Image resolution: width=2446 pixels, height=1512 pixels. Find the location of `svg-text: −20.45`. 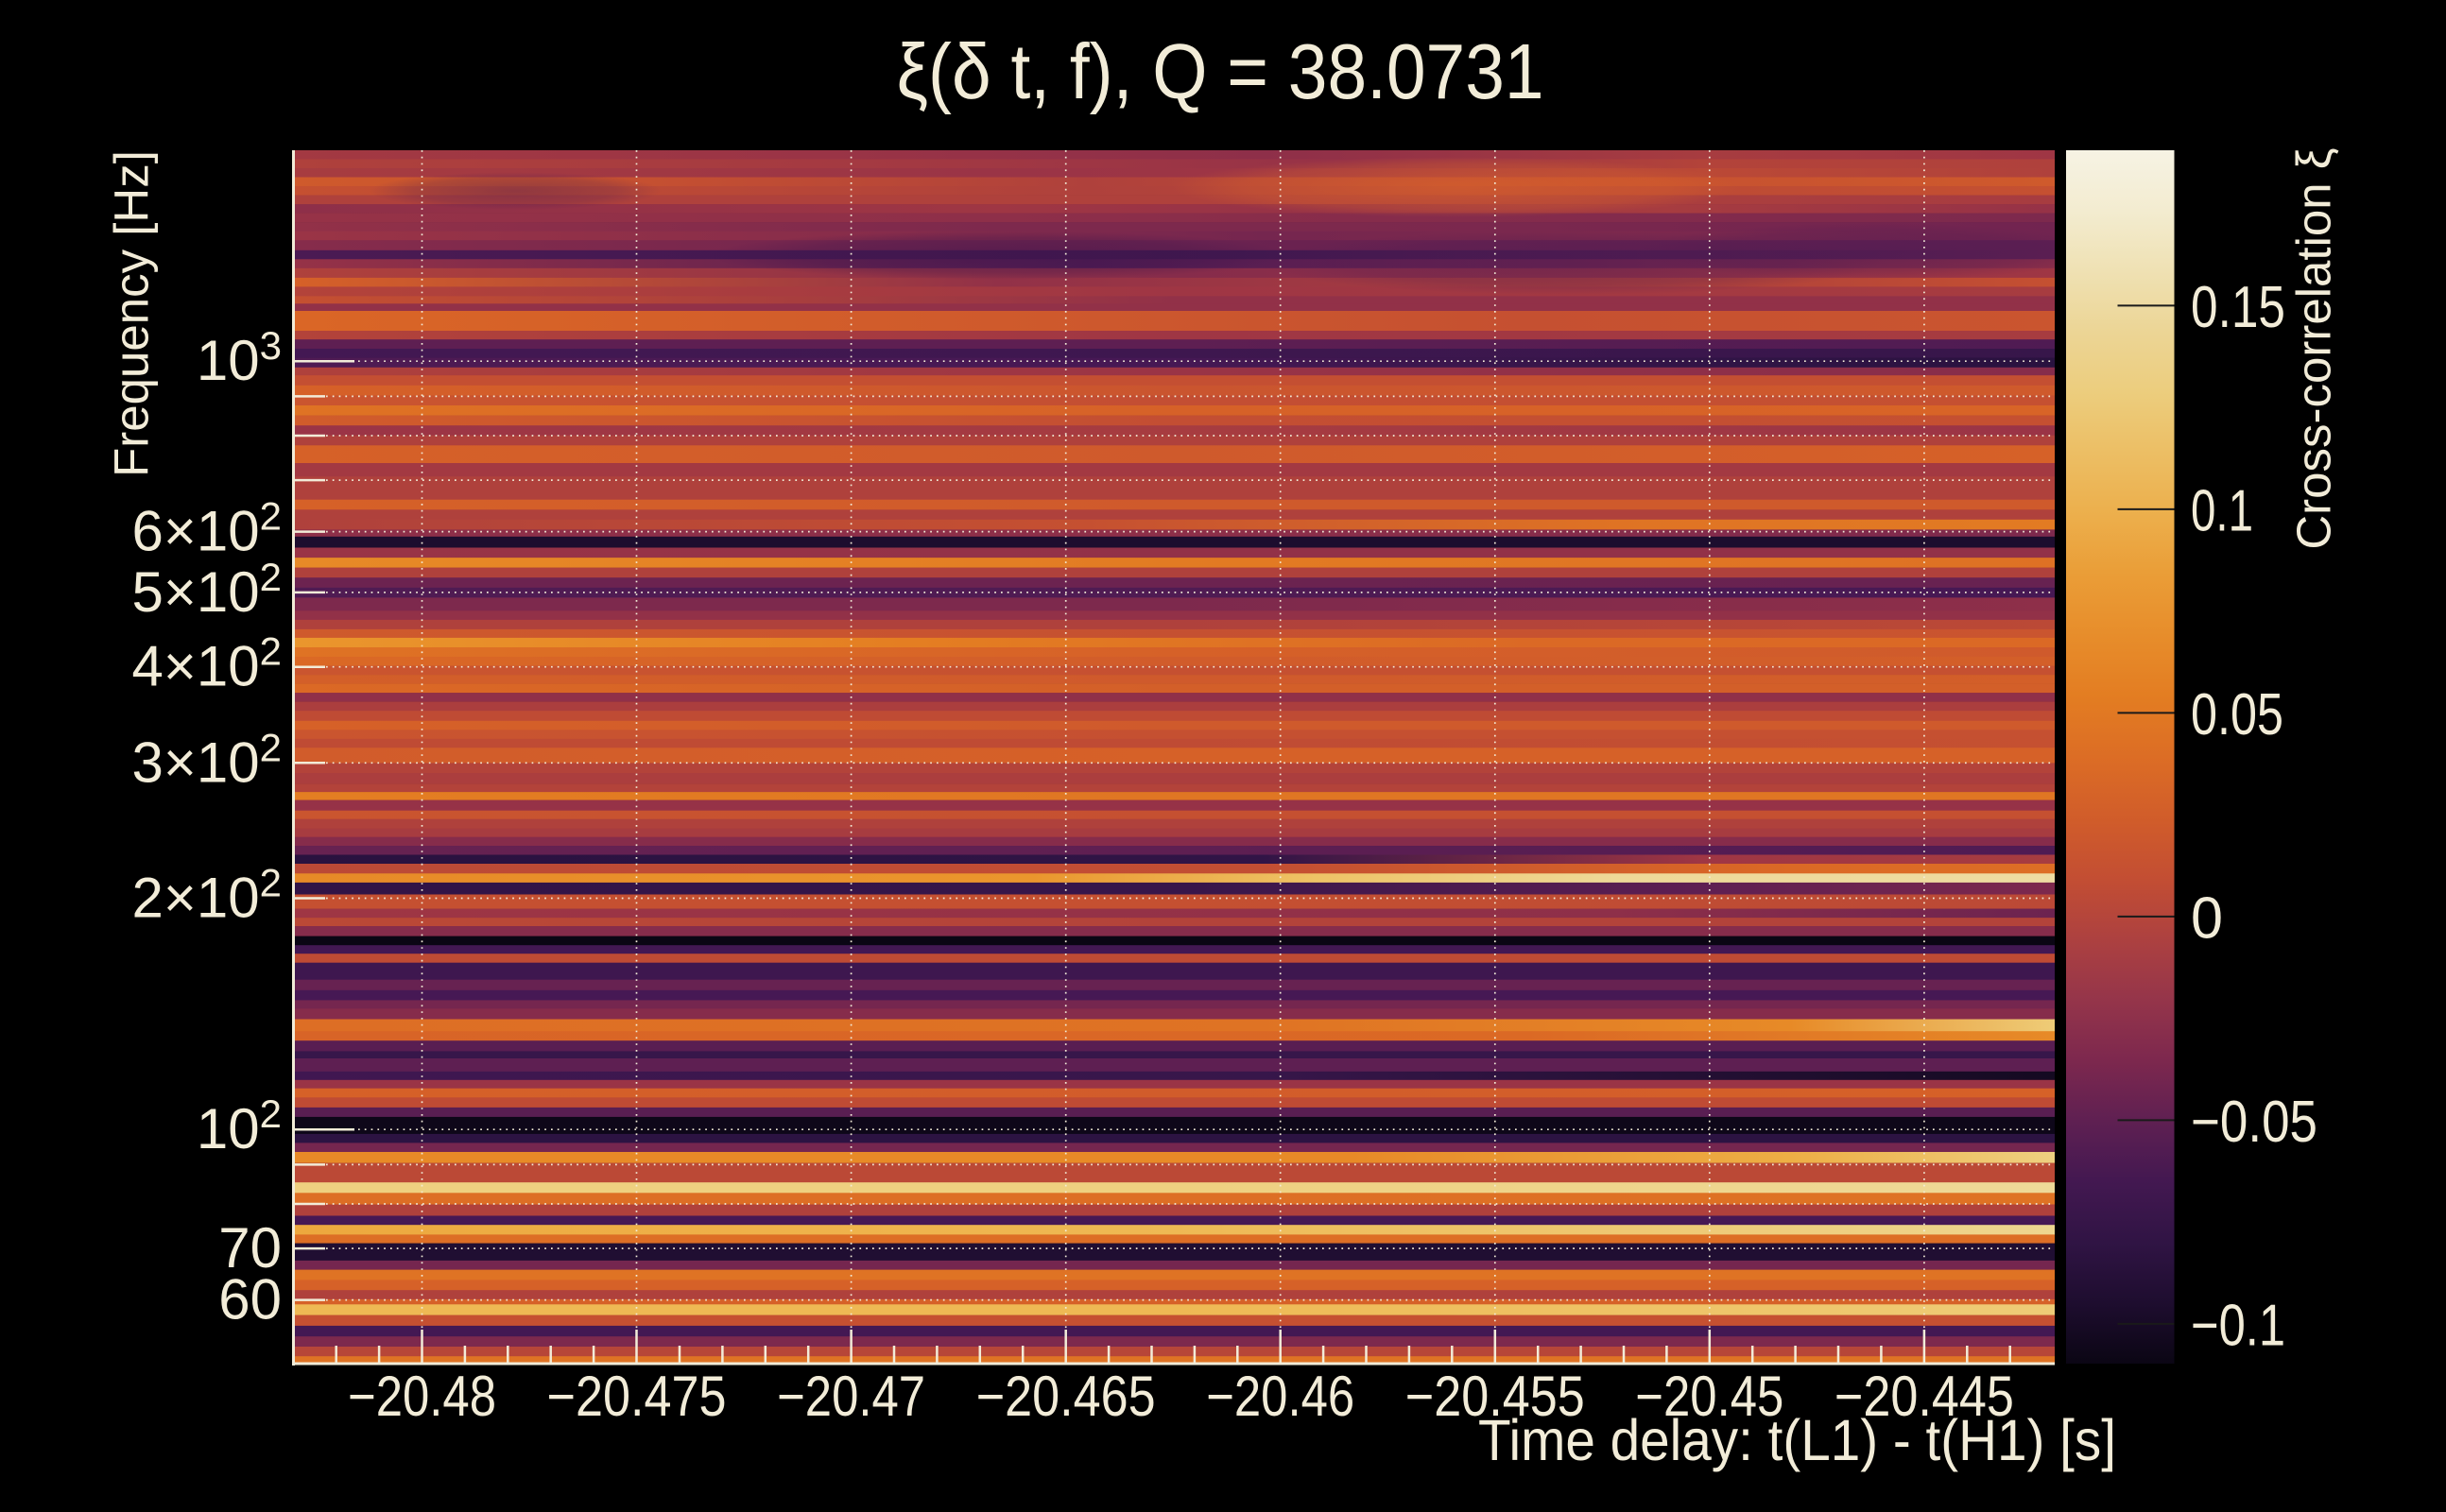

svg-text: −20.45 is located at coordinates (1709, 1396).